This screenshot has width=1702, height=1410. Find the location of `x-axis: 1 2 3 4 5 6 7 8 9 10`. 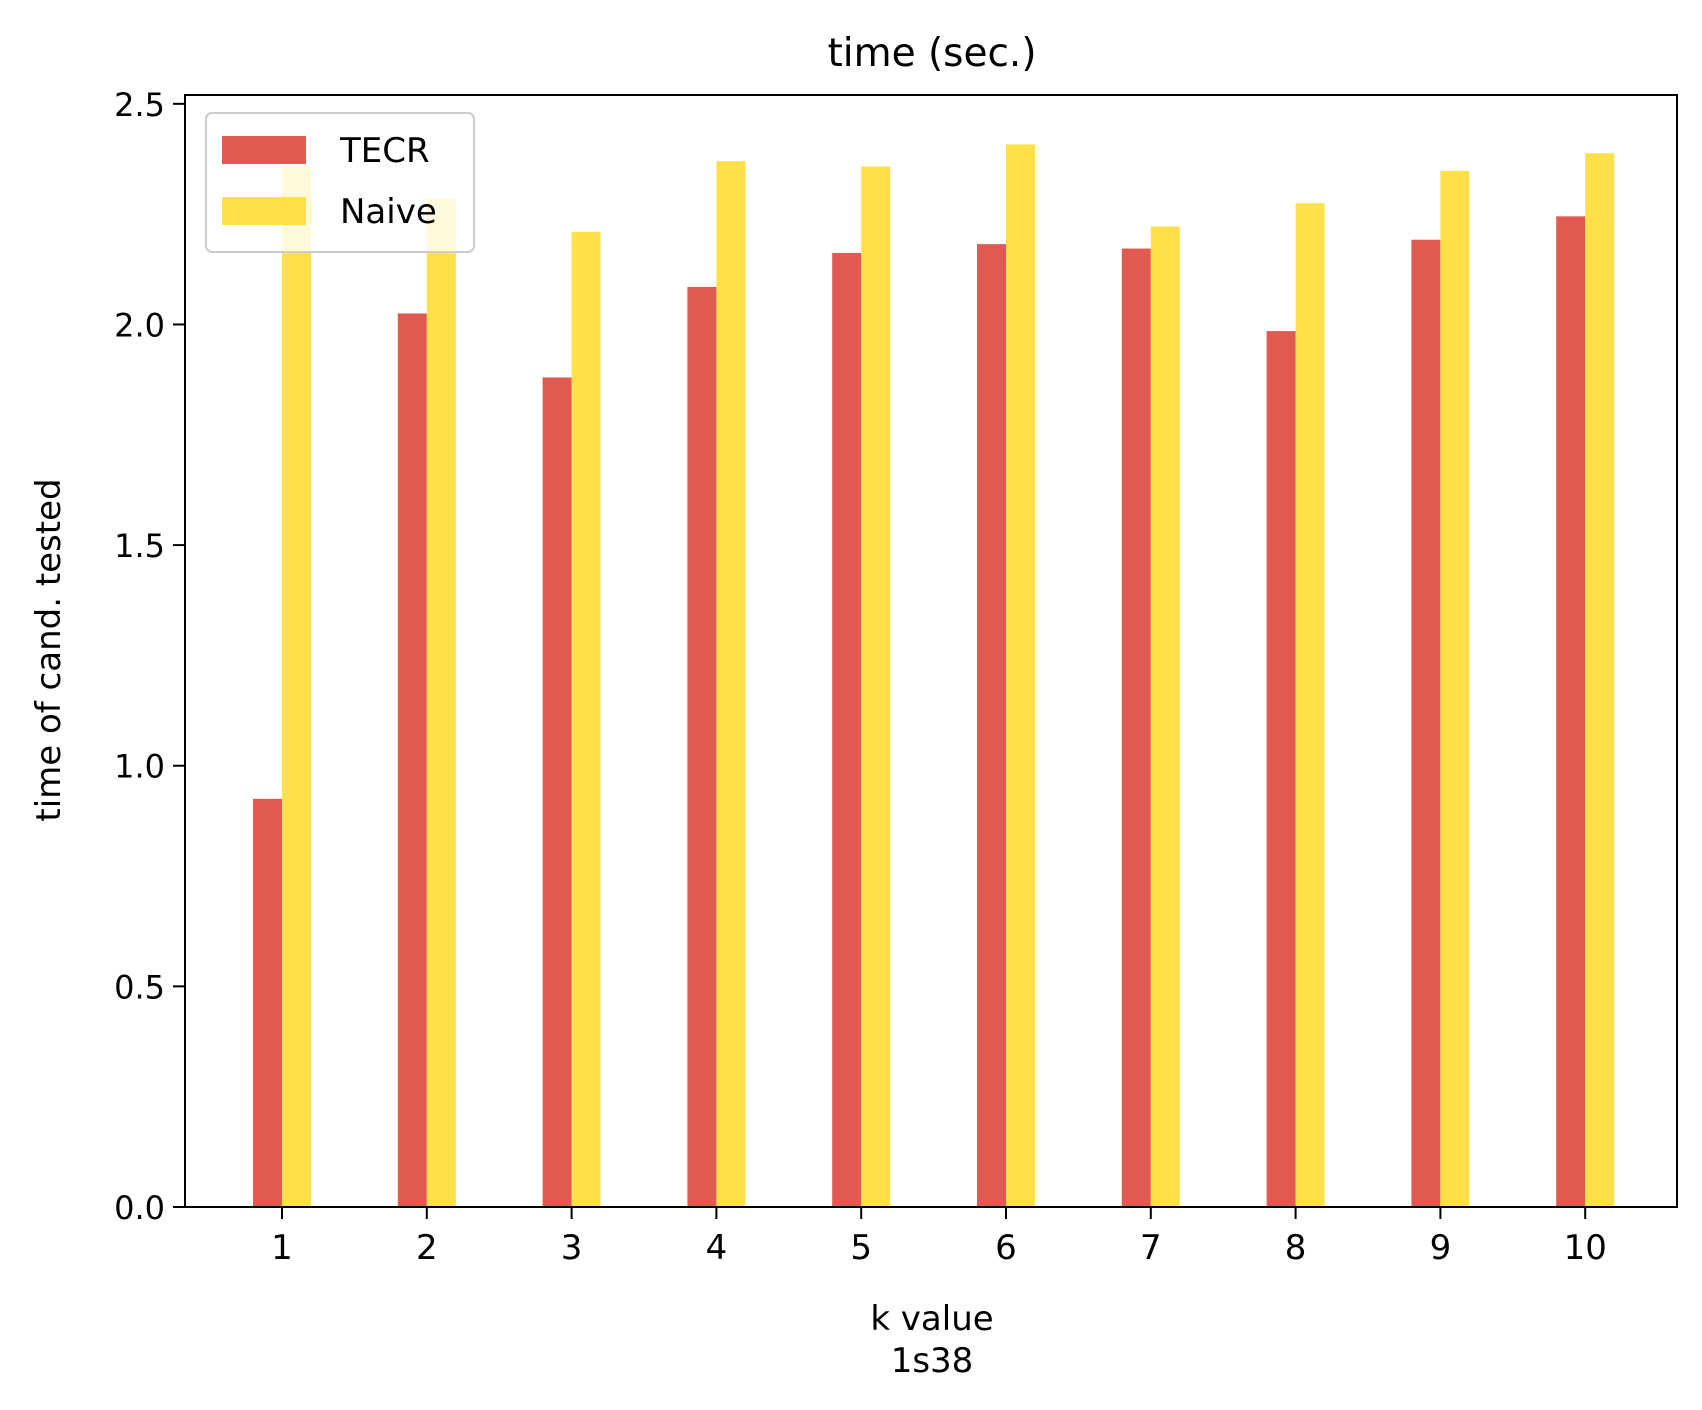

x-axis: 1 2 3 4 5 6 7 8 9 10 is located at coordinates (939, 1237).